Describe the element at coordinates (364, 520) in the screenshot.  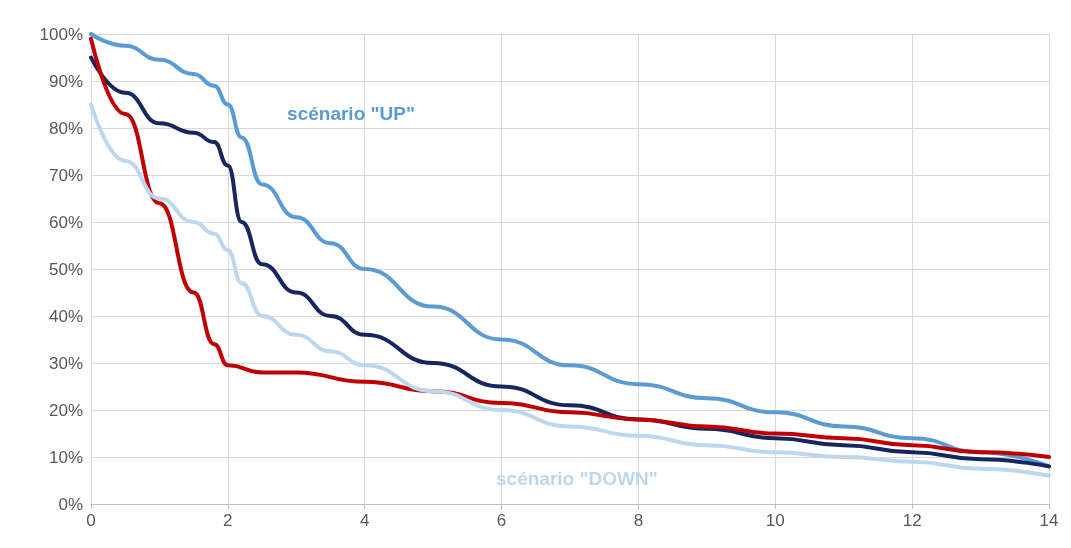
I see `x-tick-label: 4` at that location.